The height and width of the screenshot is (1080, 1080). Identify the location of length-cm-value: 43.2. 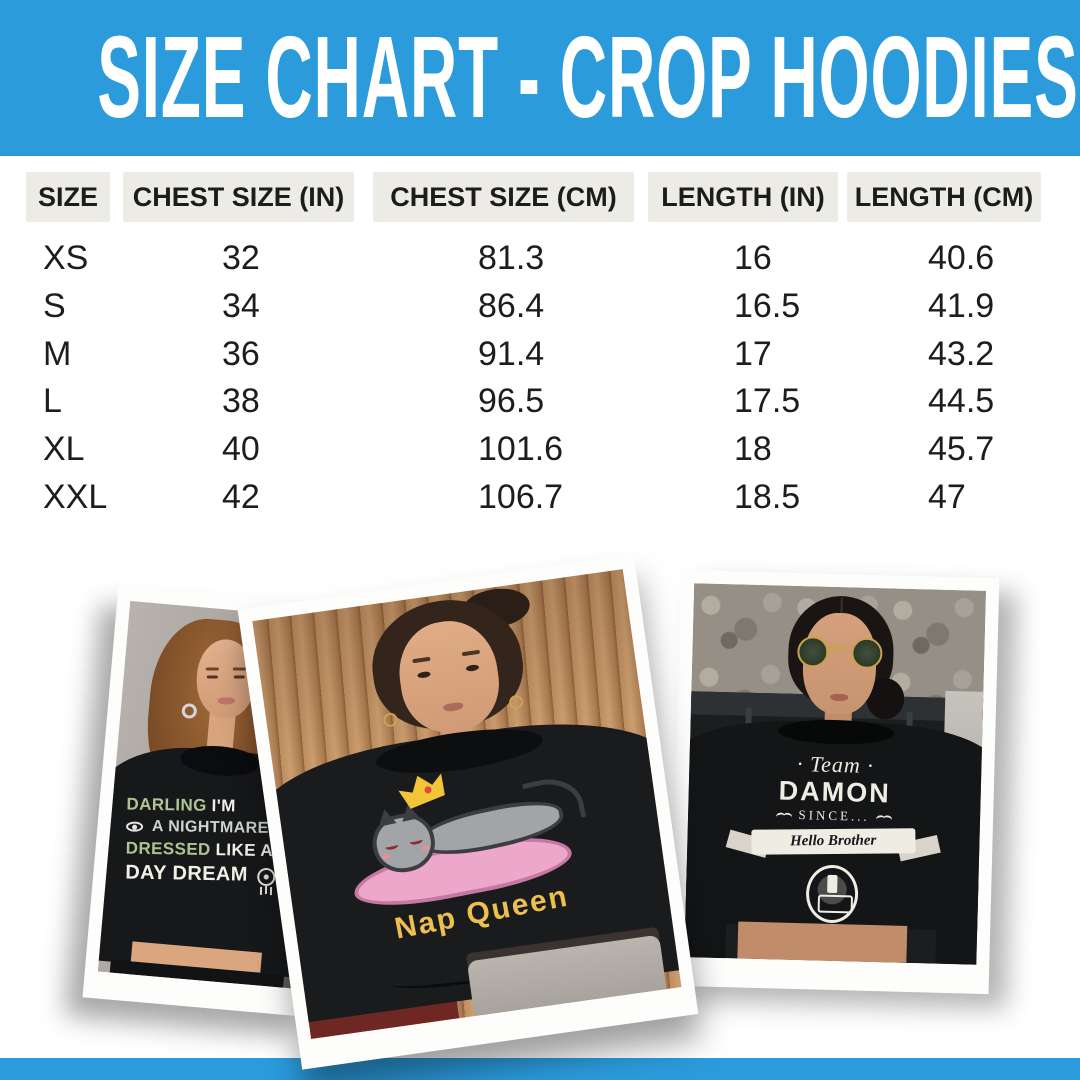
(961, 354).